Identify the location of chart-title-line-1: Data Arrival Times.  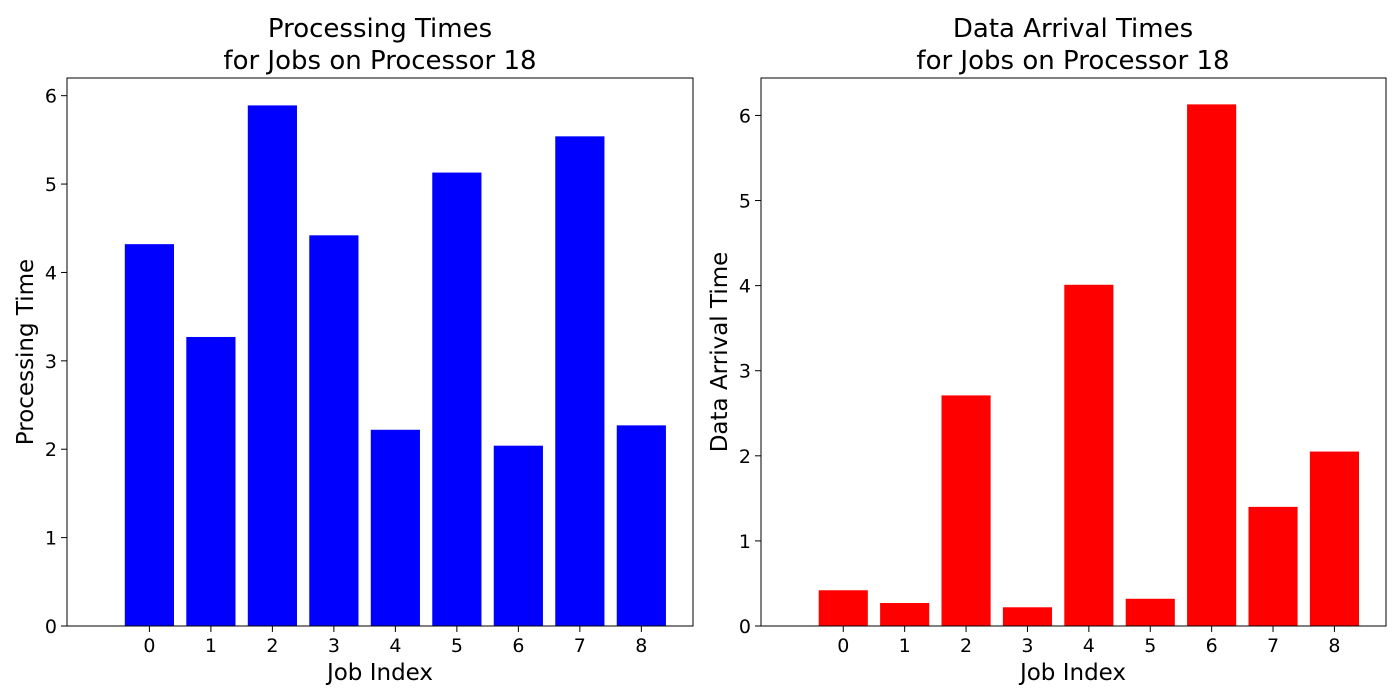
(1073, 29).